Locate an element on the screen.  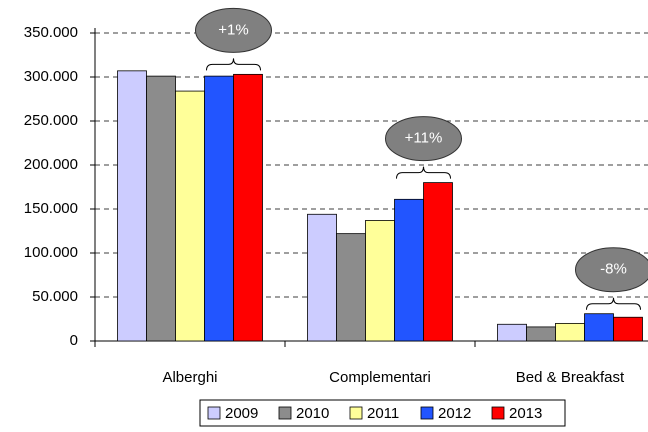
y-tick-label: 300.000 is located at coordinates (51, 76).